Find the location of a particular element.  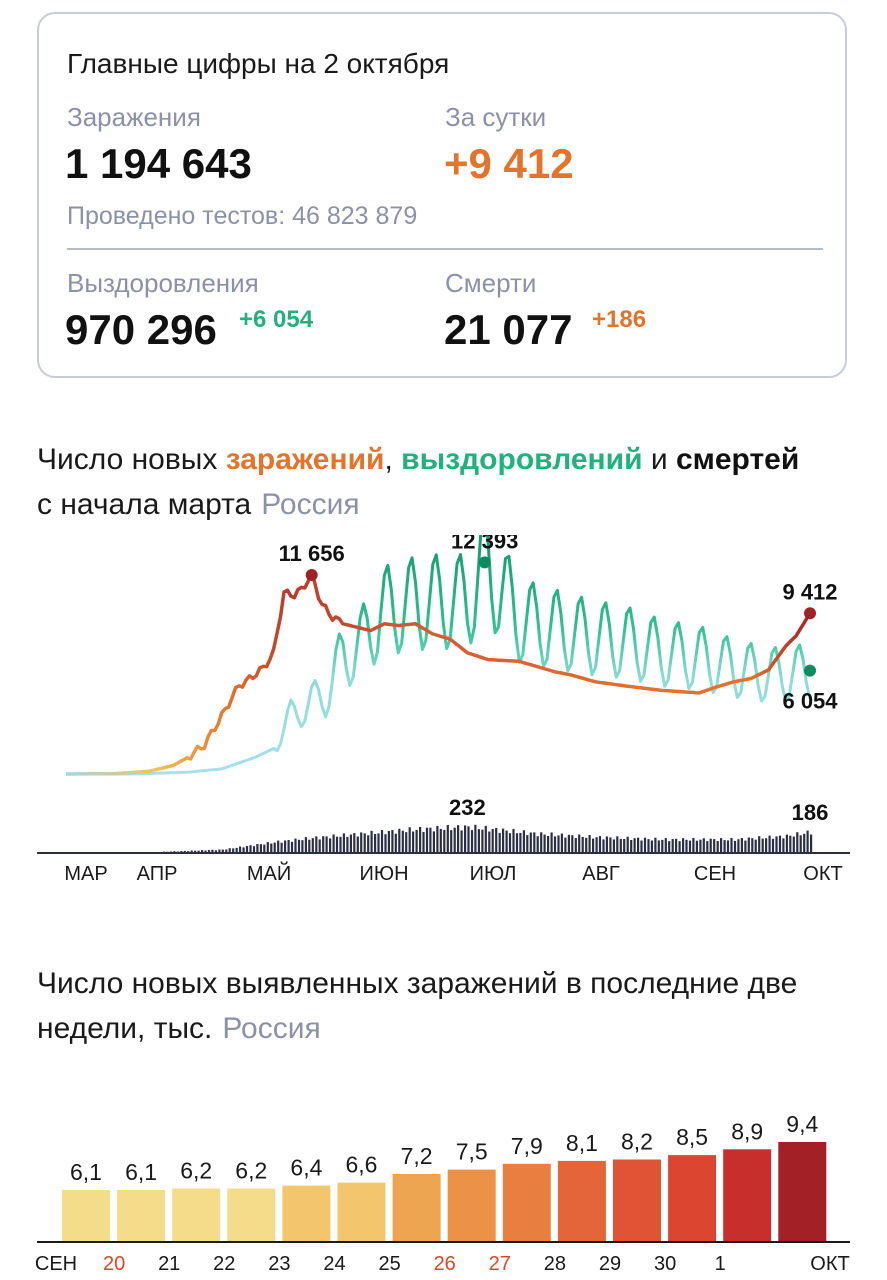

bar-value-label: 6,4 is located at coordinates (306, 1168).